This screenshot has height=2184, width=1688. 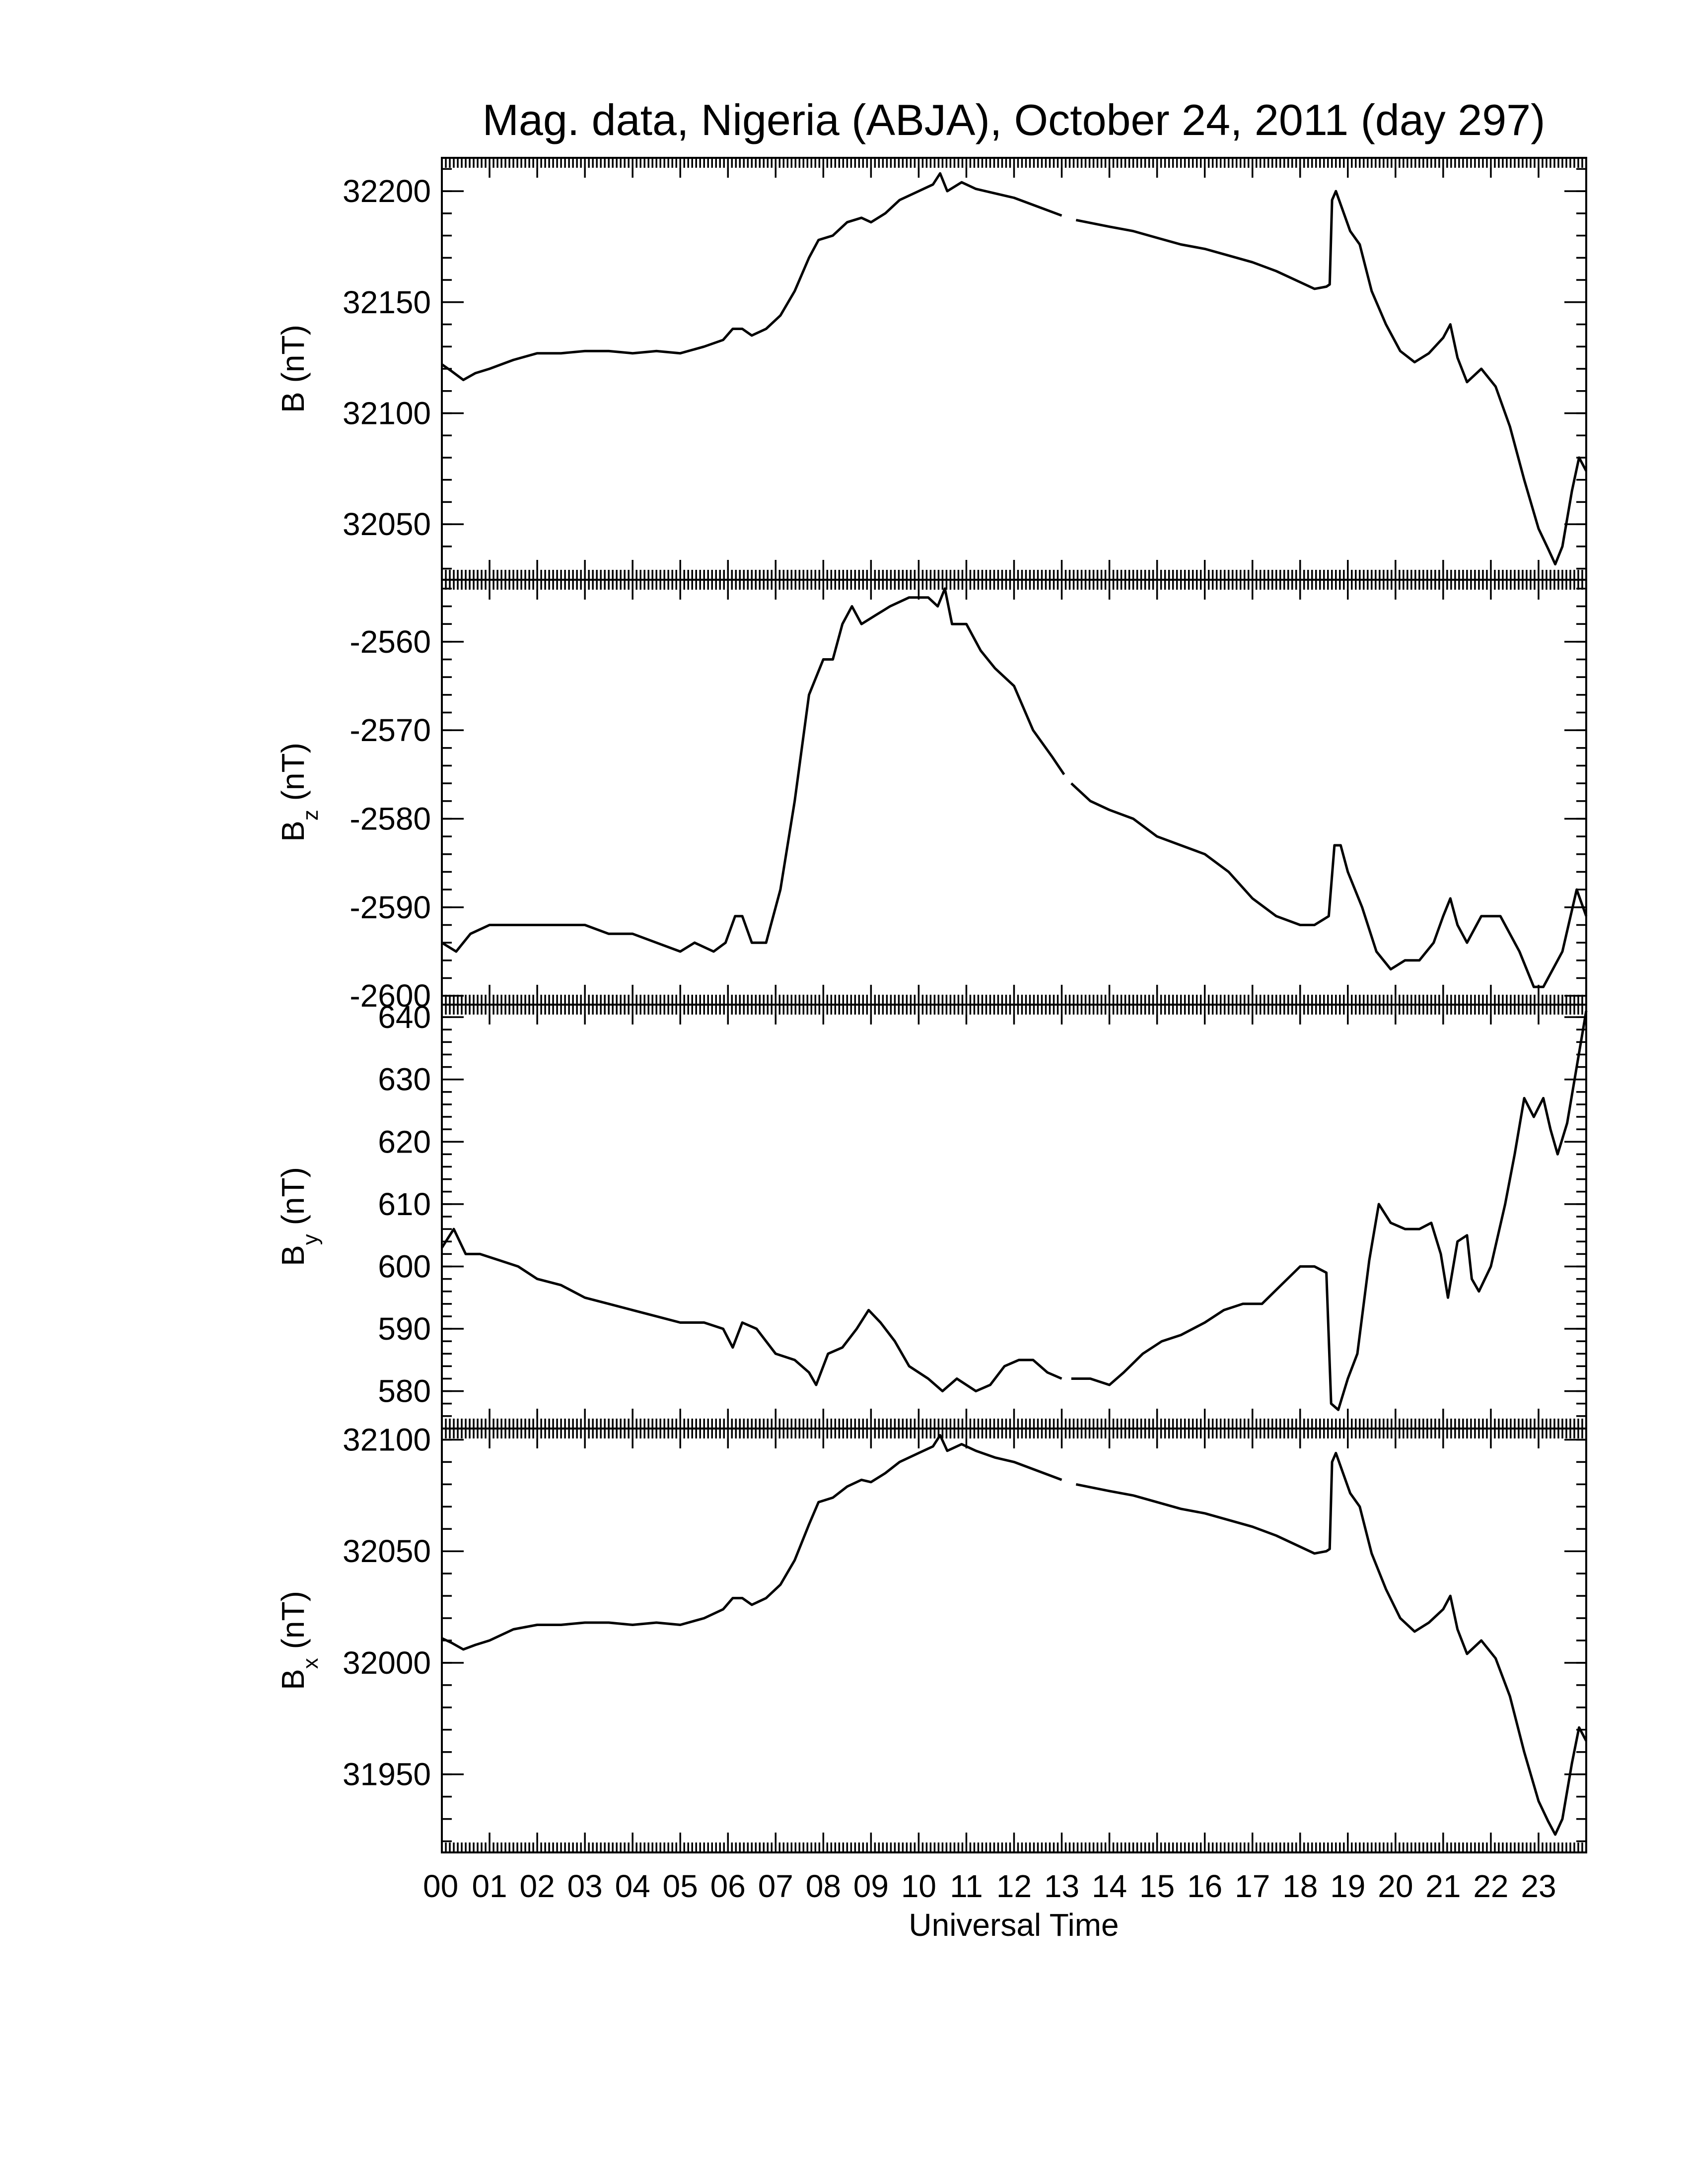 I want to click on y-axis-label-subscript: x, so click(x=310, y=1663).